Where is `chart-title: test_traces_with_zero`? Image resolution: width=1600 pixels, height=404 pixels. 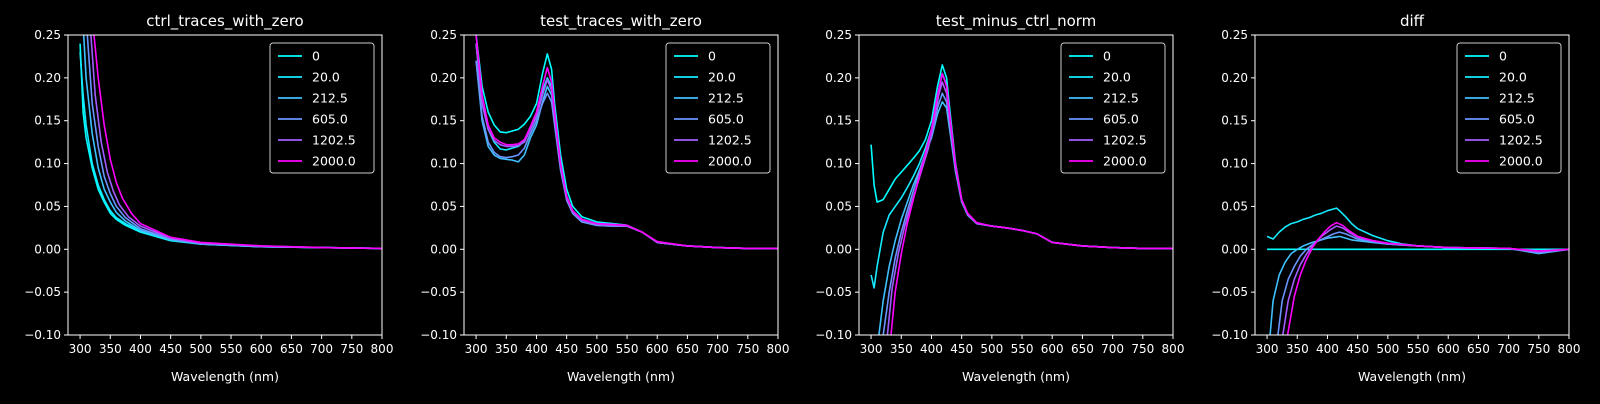 chart-title: test_traces_with_zero is located at coordinates (621, 21).